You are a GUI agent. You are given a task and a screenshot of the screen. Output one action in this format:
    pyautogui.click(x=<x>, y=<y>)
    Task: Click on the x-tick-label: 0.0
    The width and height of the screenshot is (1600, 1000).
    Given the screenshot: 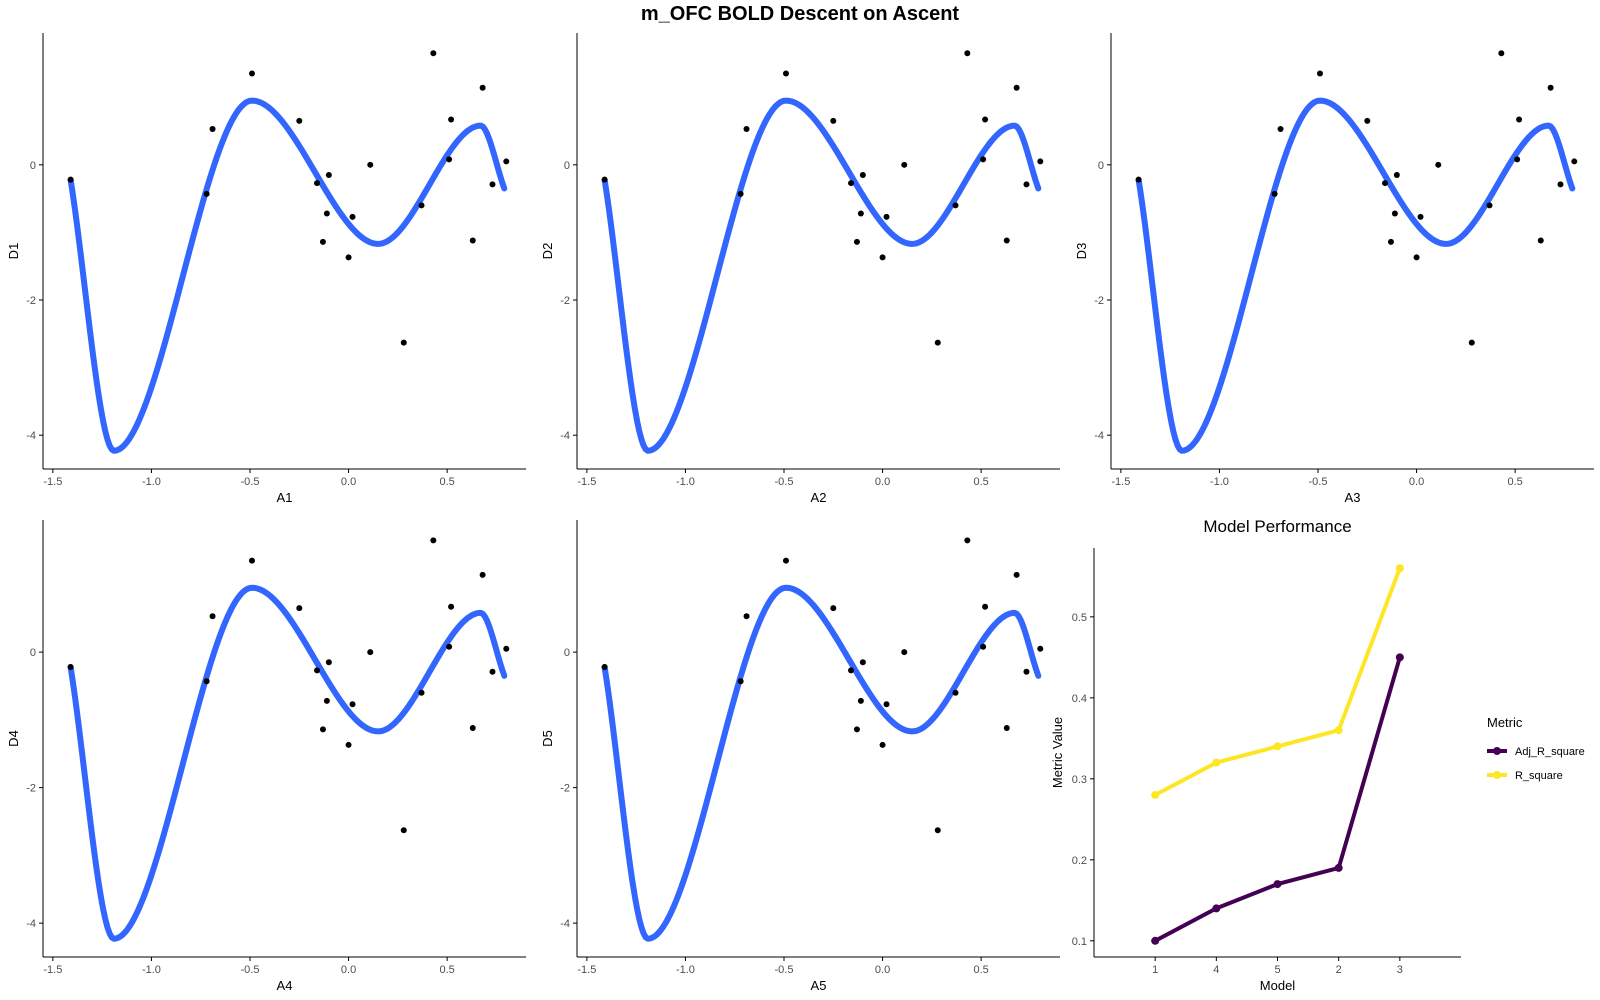 What is the action you would take?
    pyautogui.click(x=348, y=482)
    